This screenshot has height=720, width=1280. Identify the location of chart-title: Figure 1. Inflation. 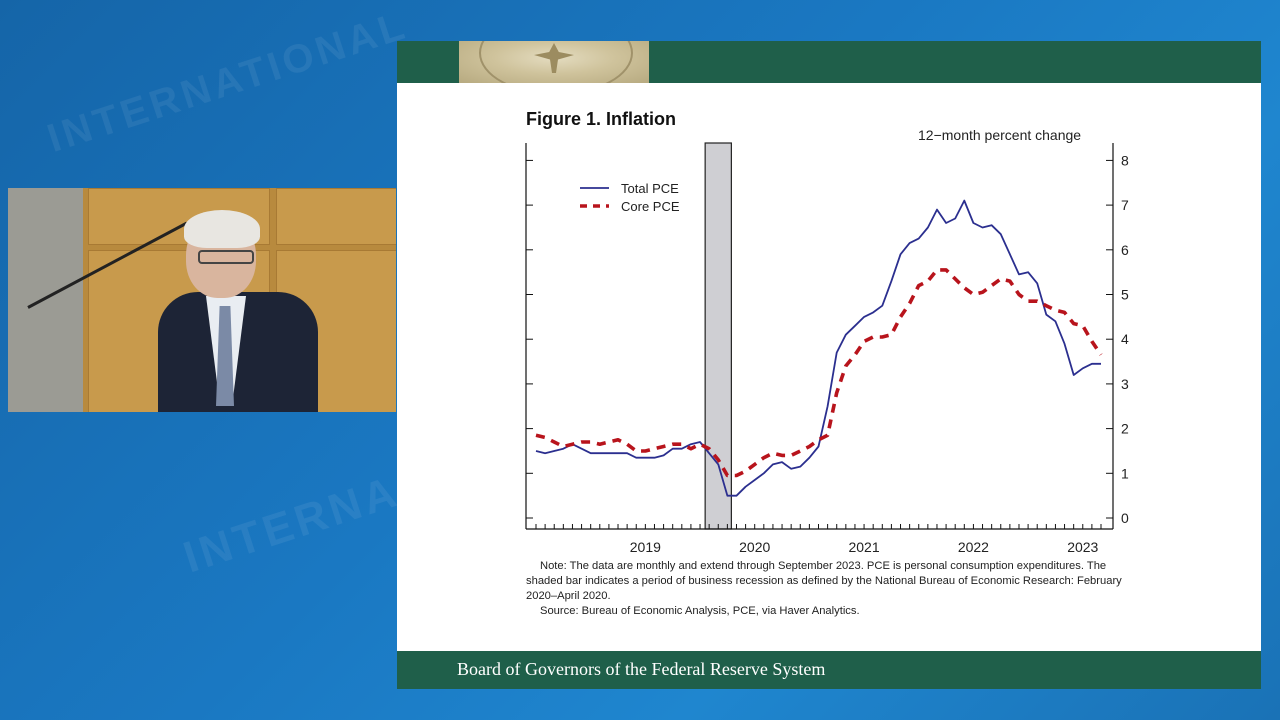
(601, 119).